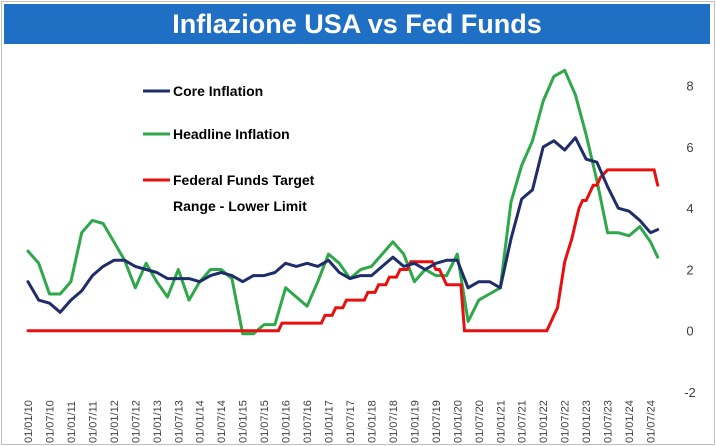 The image size is (716, 446). I want to click on x-tick-label: 01/07/17, so click(351, 421).